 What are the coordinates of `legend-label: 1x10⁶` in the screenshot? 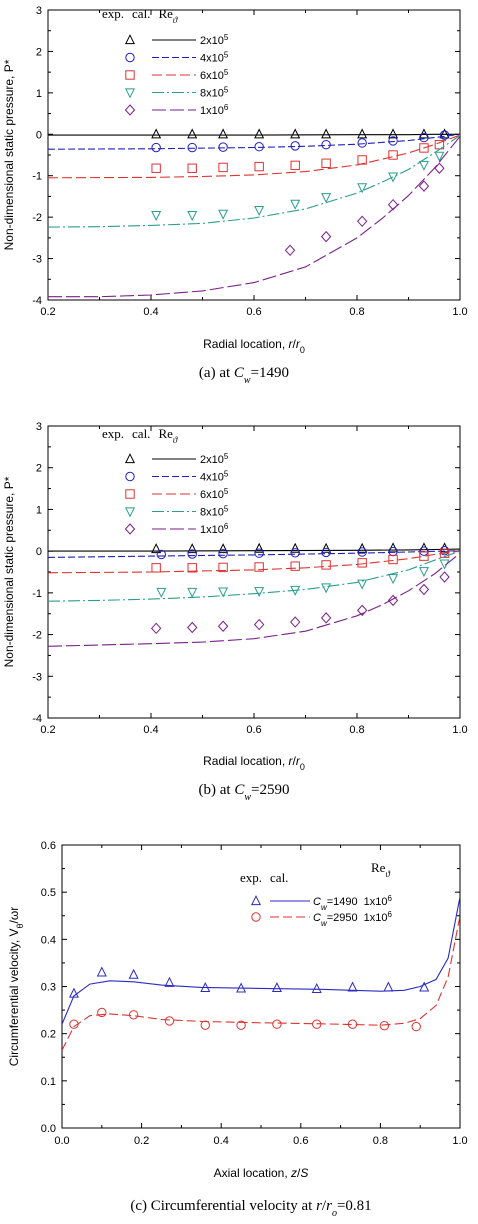 It's located at (214, 529).